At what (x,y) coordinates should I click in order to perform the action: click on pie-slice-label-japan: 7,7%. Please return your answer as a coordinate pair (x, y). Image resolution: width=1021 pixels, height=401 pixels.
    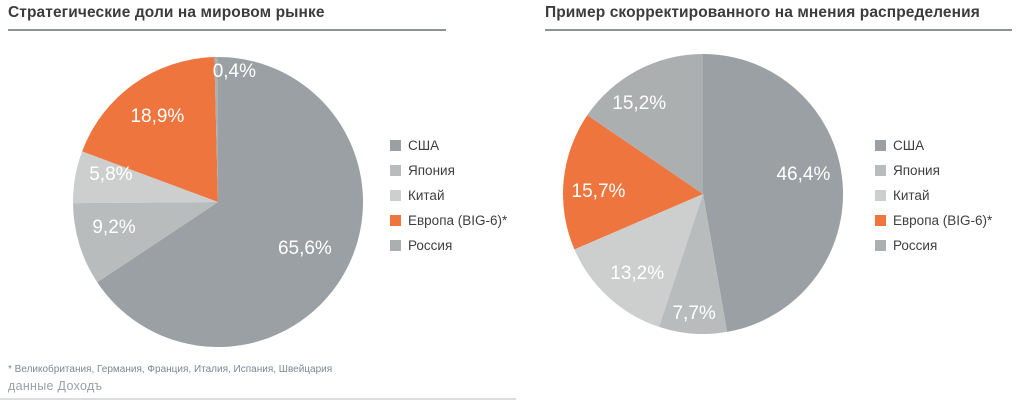
    Looking at the image, I should click on (694, 314).